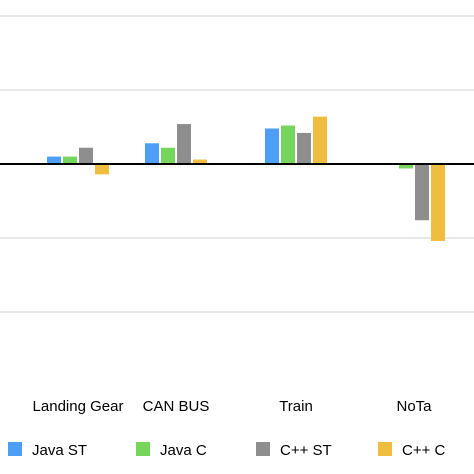 The height and width of the screenshot is (474, 474). I want to click on legend-label: Java C, so click(183, 450).